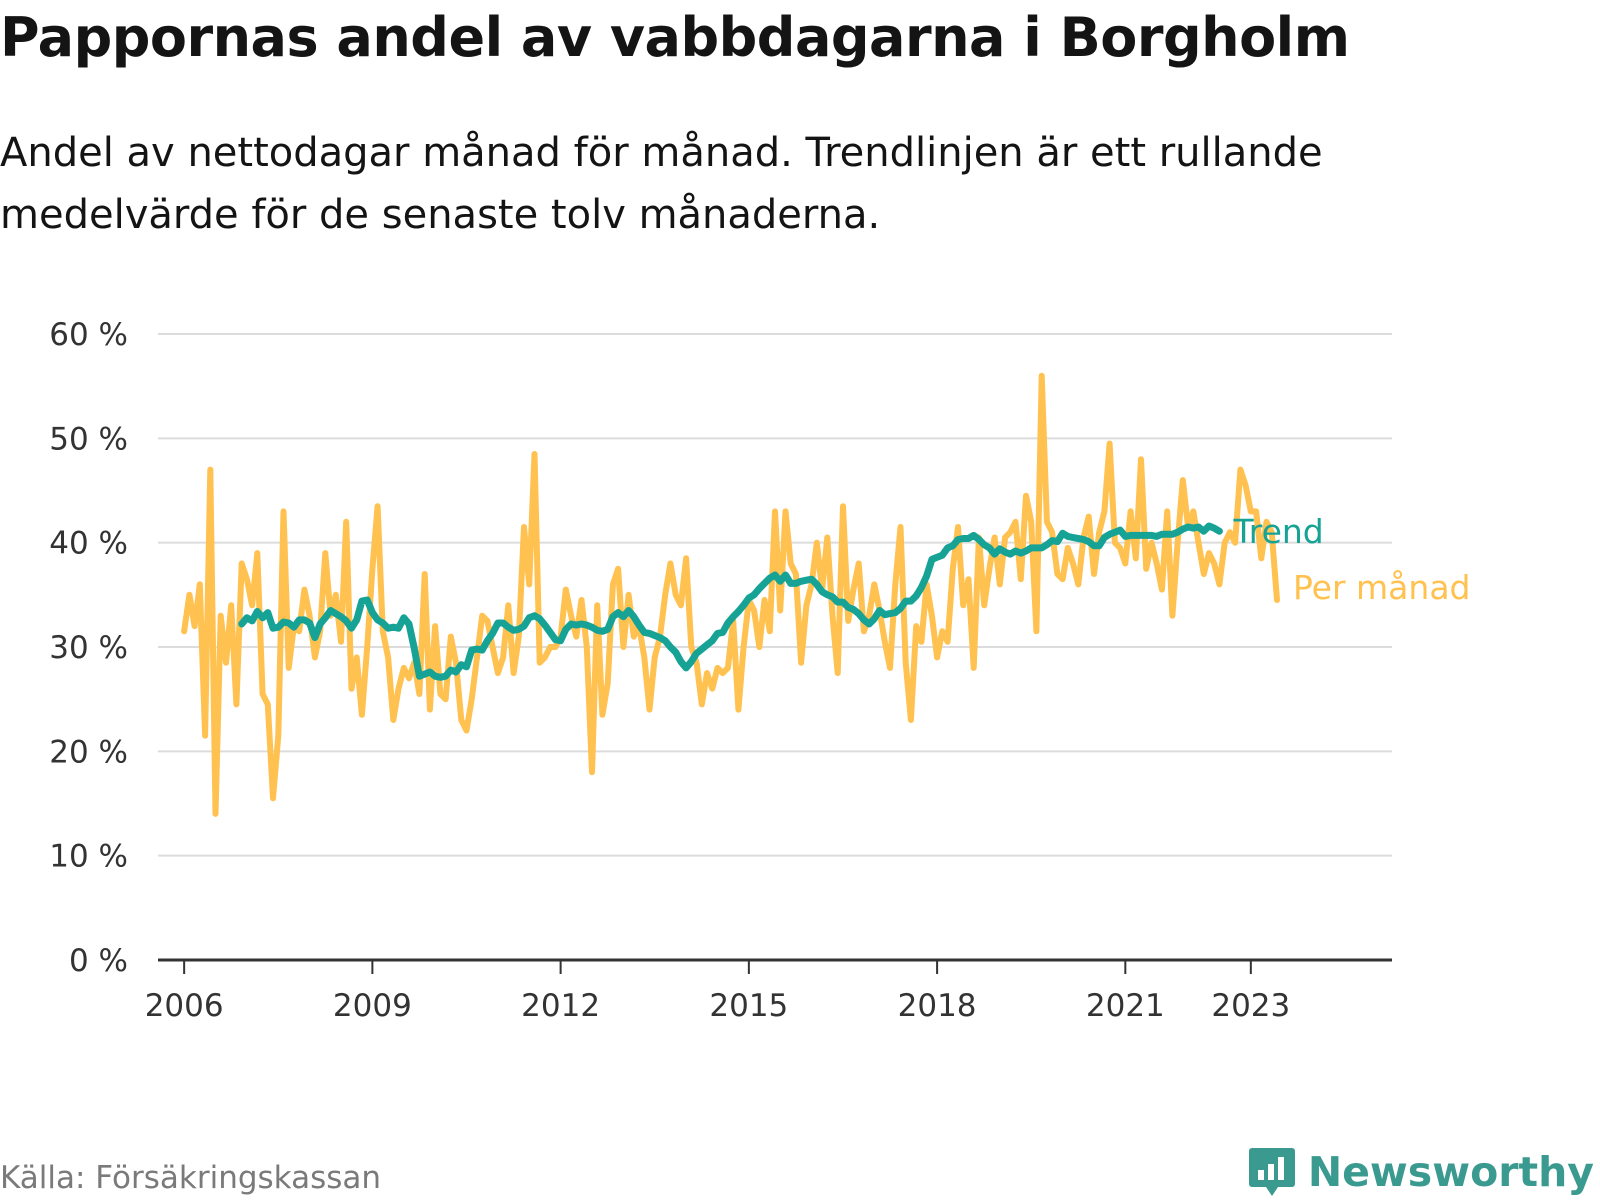  What do you see at coordinates (748, 1006) in the screenshot?
I see `x-tick-label: 2015` at bounding box center [748, 1006].